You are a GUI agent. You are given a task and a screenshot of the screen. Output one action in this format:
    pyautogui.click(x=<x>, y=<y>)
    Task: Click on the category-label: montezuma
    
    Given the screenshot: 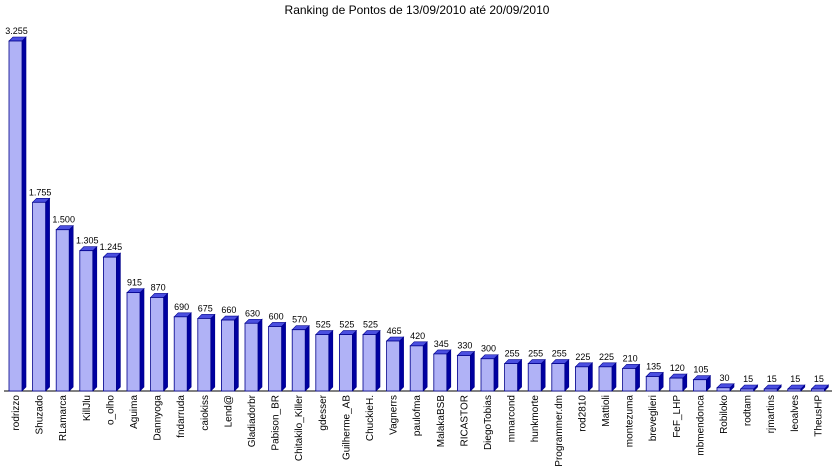 What is the action you would take?
    pyautogui.click(x=630, y=421)
    